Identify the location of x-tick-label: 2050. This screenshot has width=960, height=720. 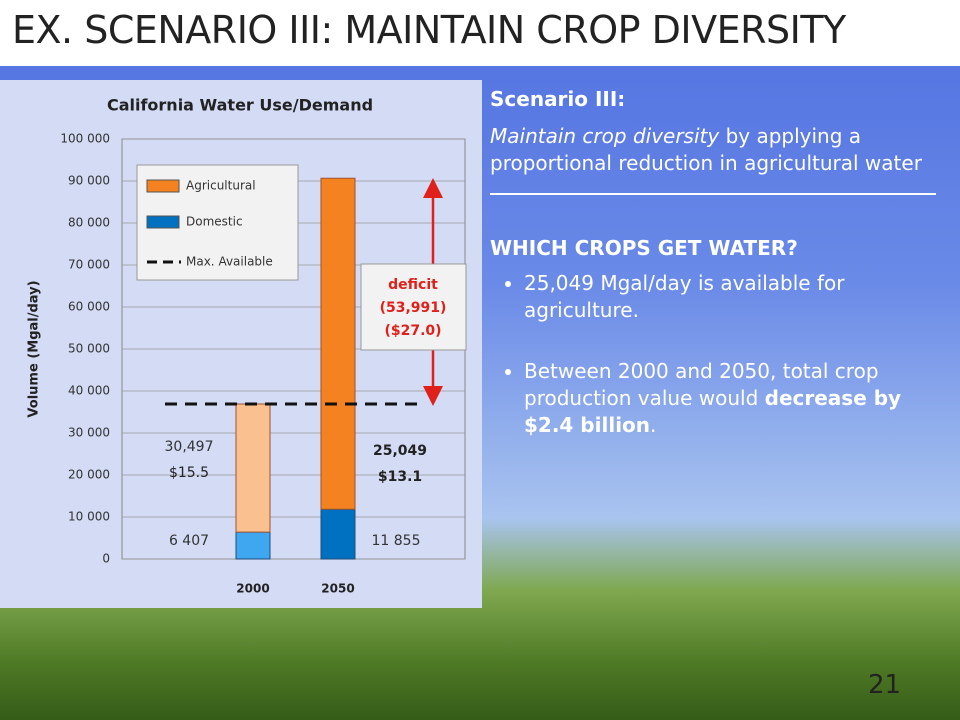
(337, 589).